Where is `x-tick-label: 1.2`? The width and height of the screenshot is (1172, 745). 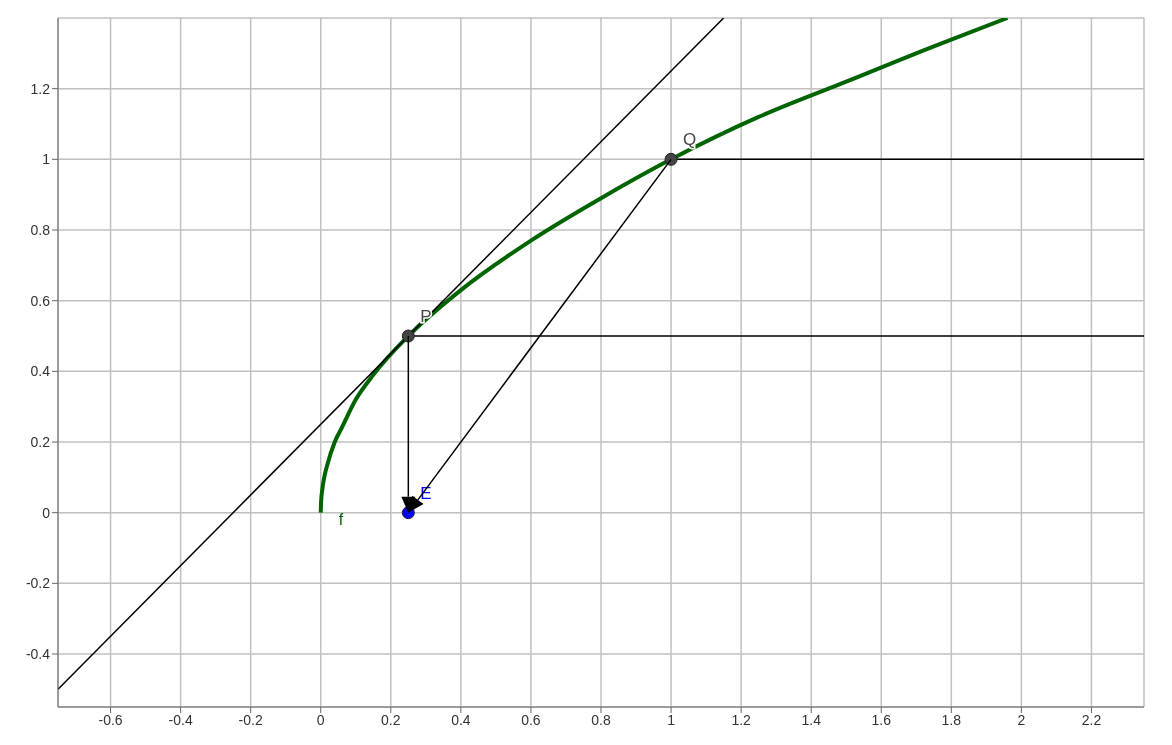 x-tick-label: 1.2 is located at coordinates (741, 719).